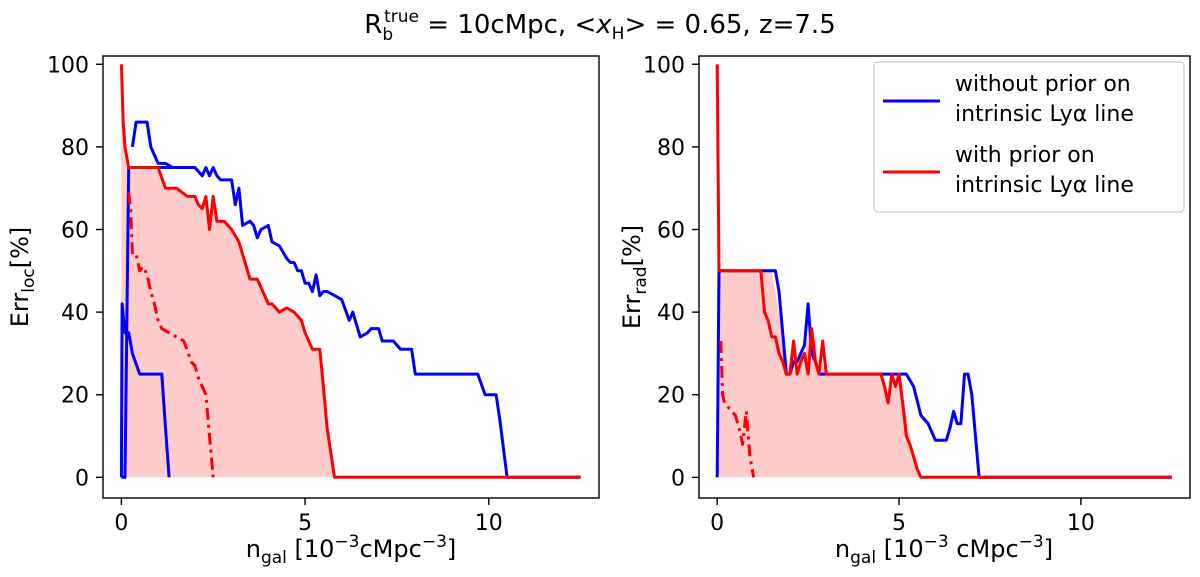 The height and width of the screenshot is (577, 1200). Describe the element at coordinates (671, 148) in the screenshot. I see `right-y-tick-label: 80` at that location.